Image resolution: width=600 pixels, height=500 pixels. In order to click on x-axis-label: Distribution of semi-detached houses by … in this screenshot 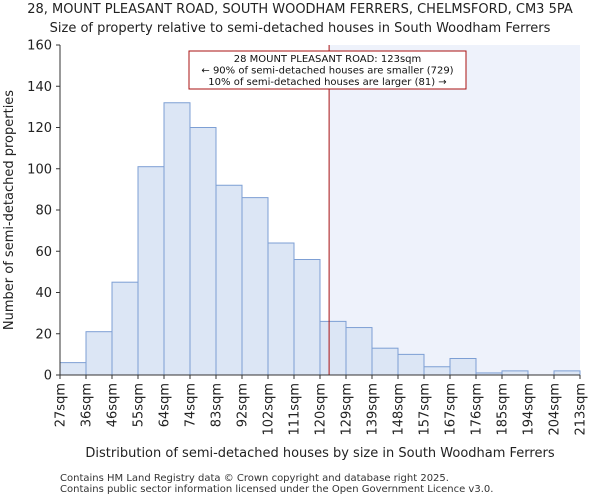, I will do `click(319, 453)`.